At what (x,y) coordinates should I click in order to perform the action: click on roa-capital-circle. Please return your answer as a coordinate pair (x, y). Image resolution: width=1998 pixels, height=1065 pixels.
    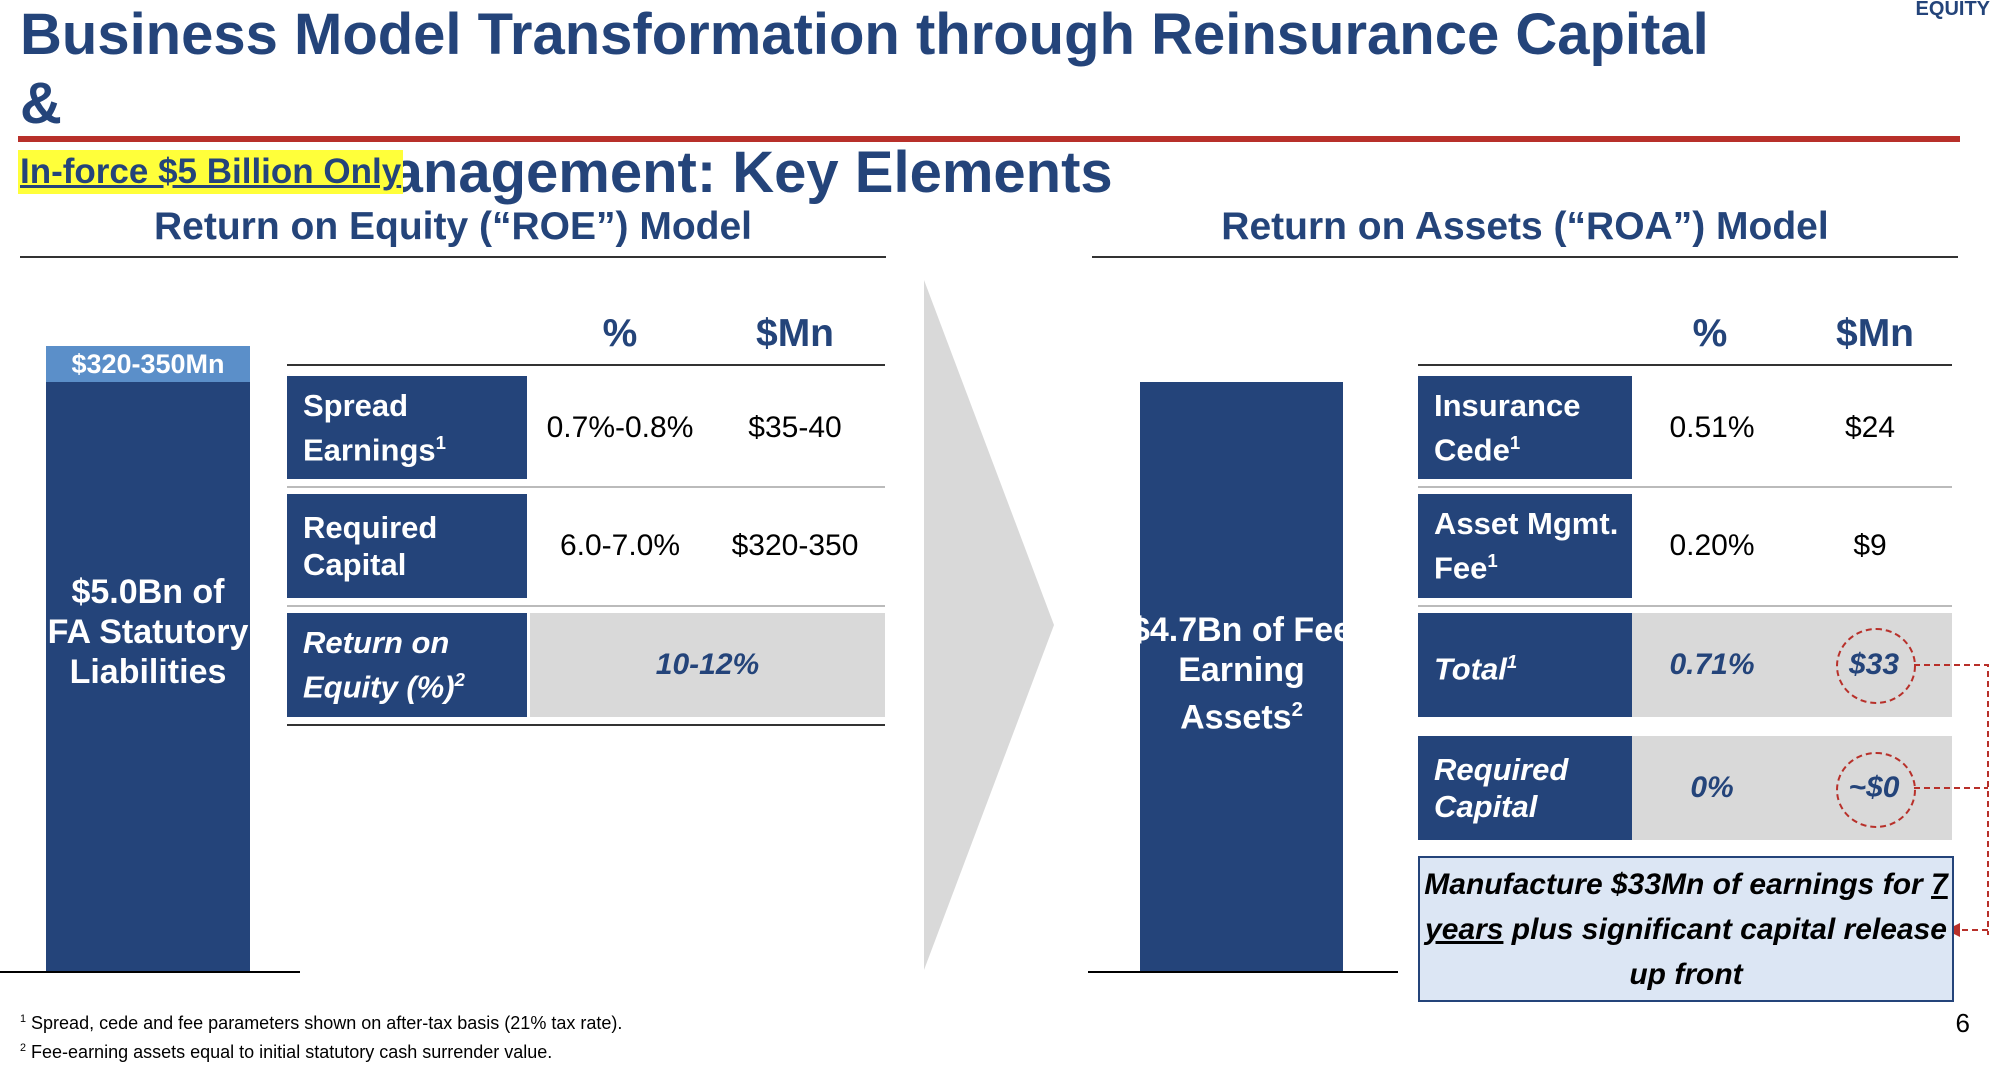
    Looking at the image, I should click on (1876, 790).